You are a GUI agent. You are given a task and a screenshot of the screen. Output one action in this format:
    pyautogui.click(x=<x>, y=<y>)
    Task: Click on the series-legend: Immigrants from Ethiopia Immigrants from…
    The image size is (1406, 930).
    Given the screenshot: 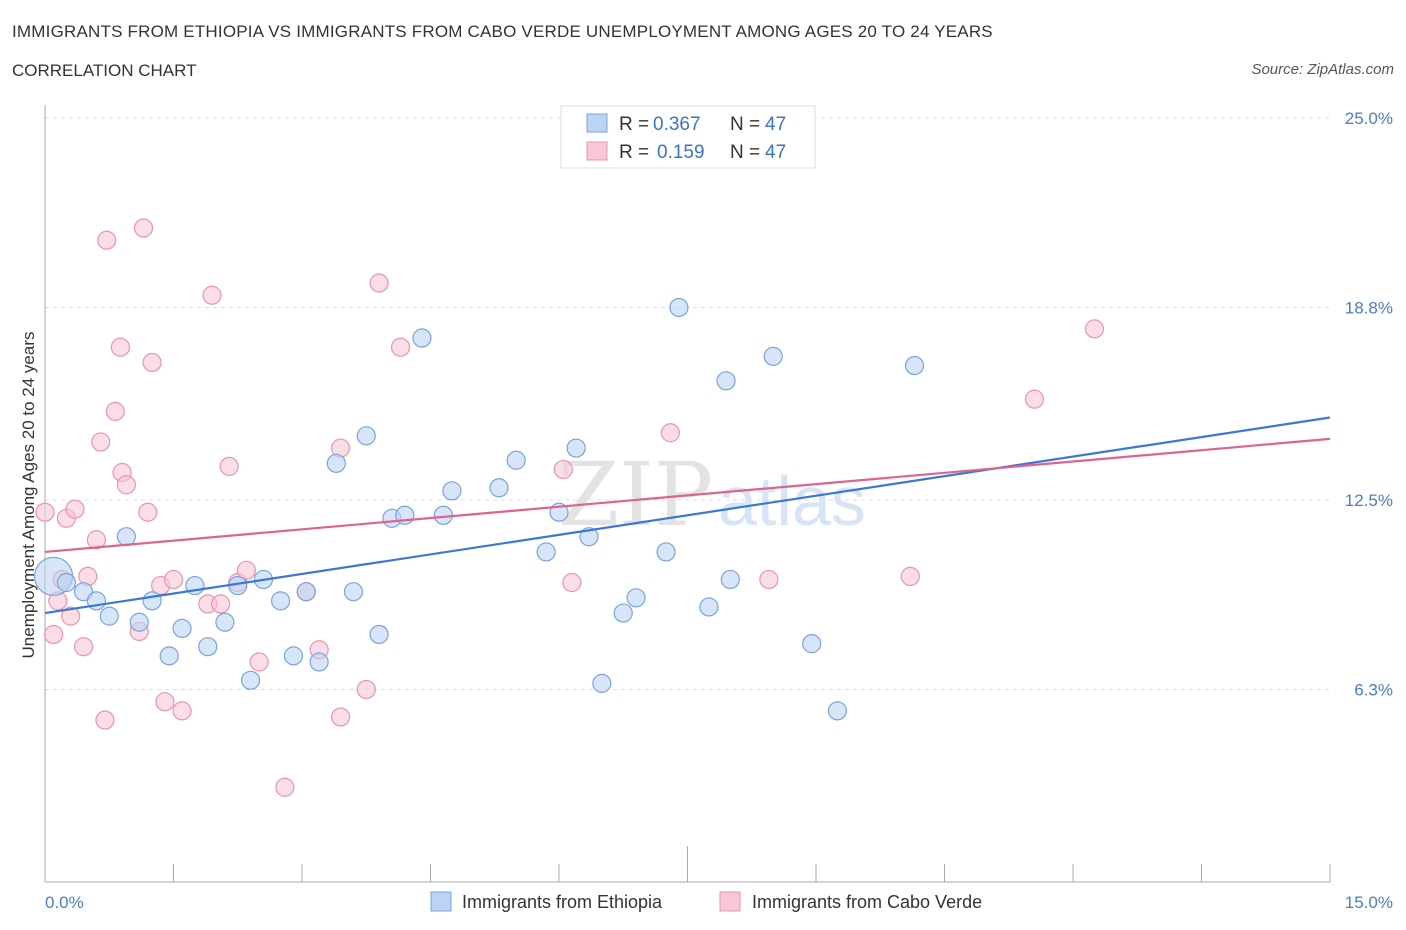 What is the action you would take?
    pyautogui.click(x=706, y=901)
    